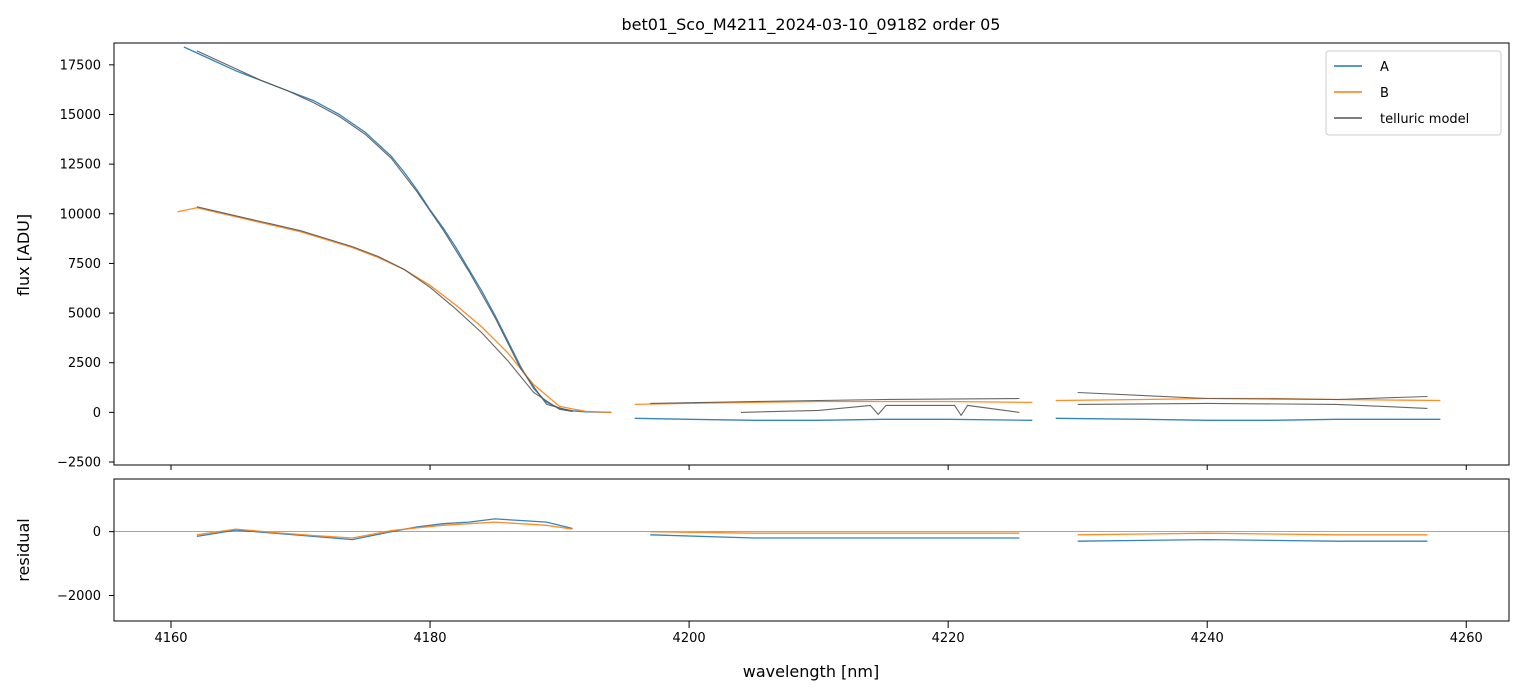 The height and width of the screenshot is (696, 1523). Describe the element at coordinates (84, 363) in the screenshot. I see `top-y-tick-label: 2500` at that location.